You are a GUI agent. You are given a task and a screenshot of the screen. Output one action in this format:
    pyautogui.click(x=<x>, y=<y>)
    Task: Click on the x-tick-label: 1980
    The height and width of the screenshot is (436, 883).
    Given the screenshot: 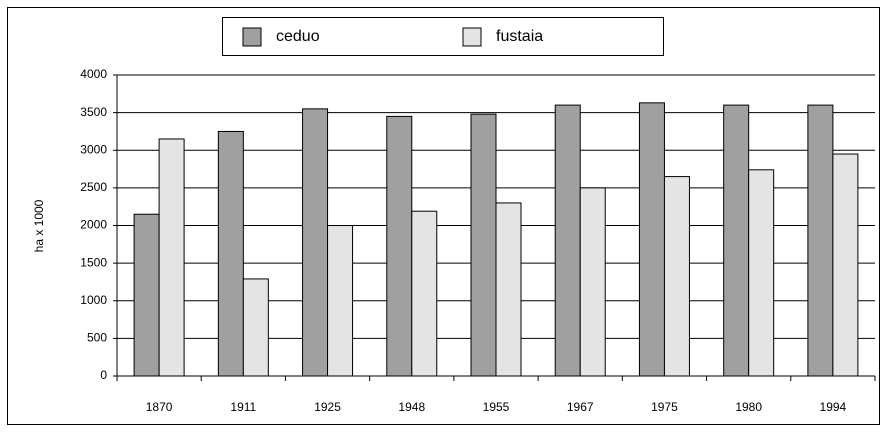 What is the action you would take?
    pyautogui.click(x=748, y=407)
    